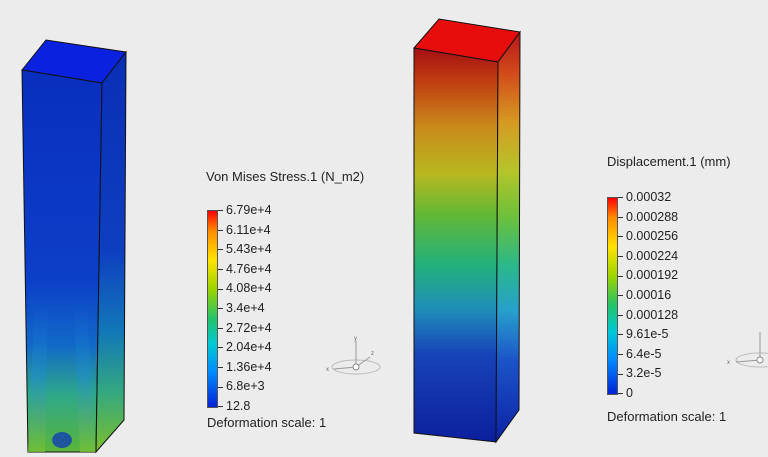 This screenshot has width=768, height=457. What do you see at coordinates (245, 210) in the screenshot?
I see `legend-tick: 6.79e+4` at bounding box center [245, 210].